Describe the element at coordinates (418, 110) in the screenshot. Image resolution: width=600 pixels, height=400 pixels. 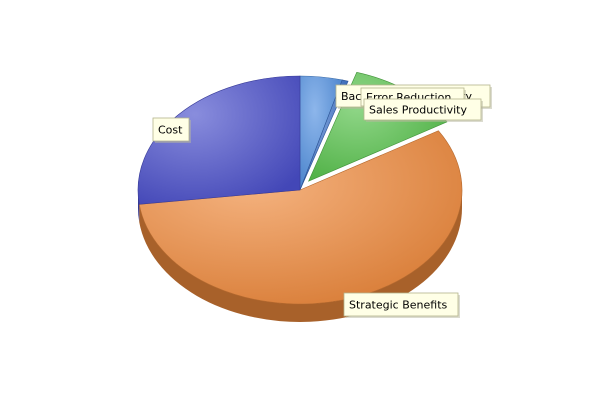
I see `pie-label-text: Sales Productivity` at that location.